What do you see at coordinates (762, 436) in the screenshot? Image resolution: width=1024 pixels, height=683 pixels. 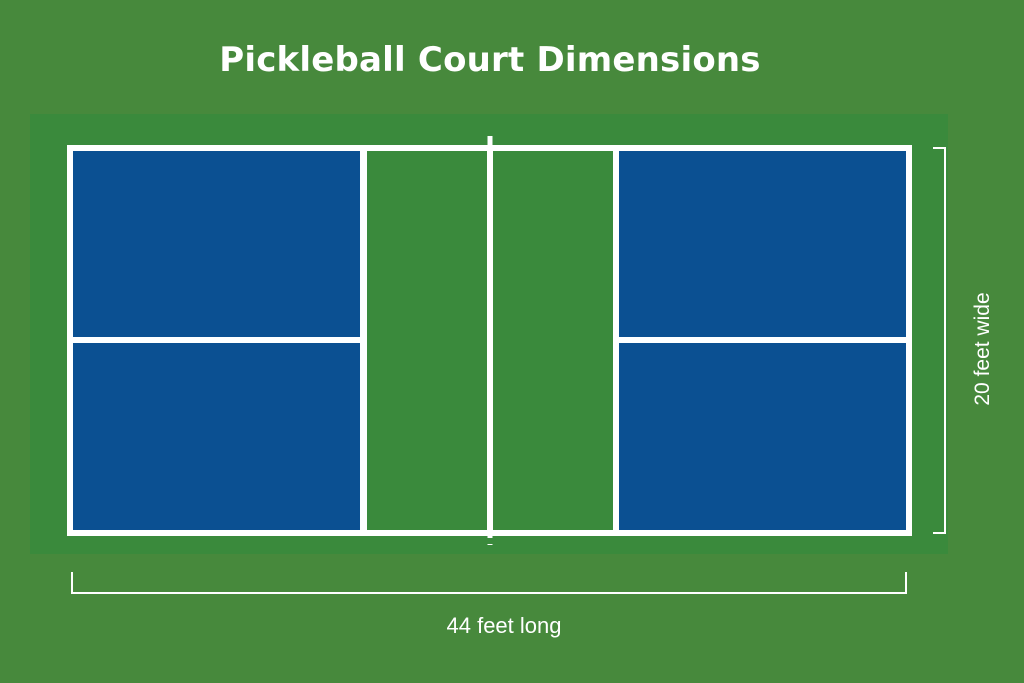 I see `right-service-box-bottom` at bounding box center [762, 436].